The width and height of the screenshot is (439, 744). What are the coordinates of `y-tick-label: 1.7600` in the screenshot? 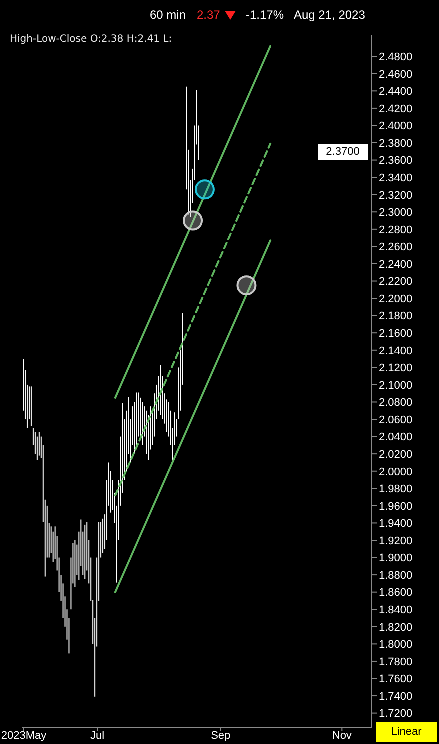 It's located at (396, 680).